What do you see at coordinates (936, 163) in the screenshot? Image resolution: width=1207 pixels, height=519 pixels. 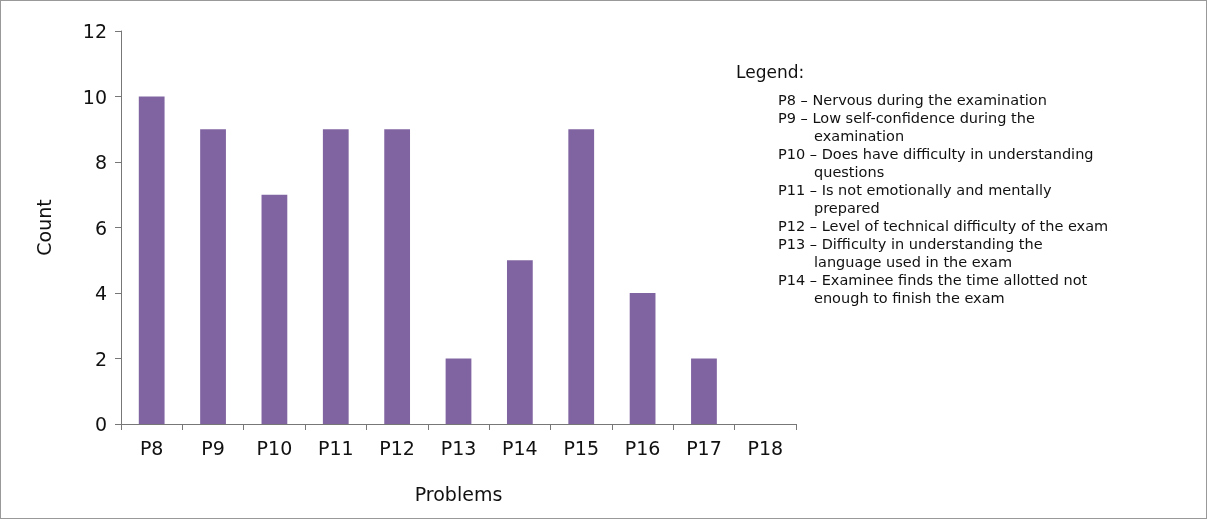 I see `annotation: P10 – Does have difficulty in understanding questions` at bounding box center [936, 163].